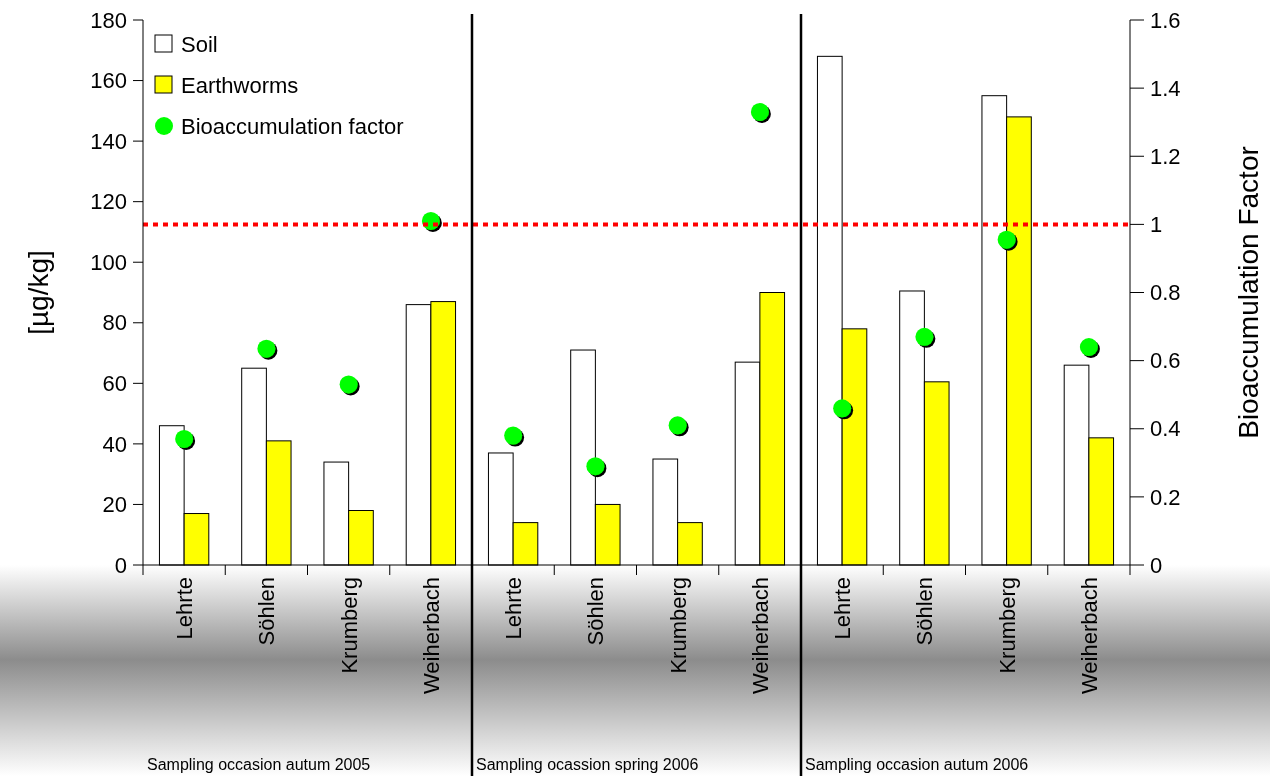 This screenshot has width=1270, height=776. What do you see at coordinates (917, 764) in the screenshot?
I see `text: Sampling occasion autum 2006` at bounding box center [917, 764].